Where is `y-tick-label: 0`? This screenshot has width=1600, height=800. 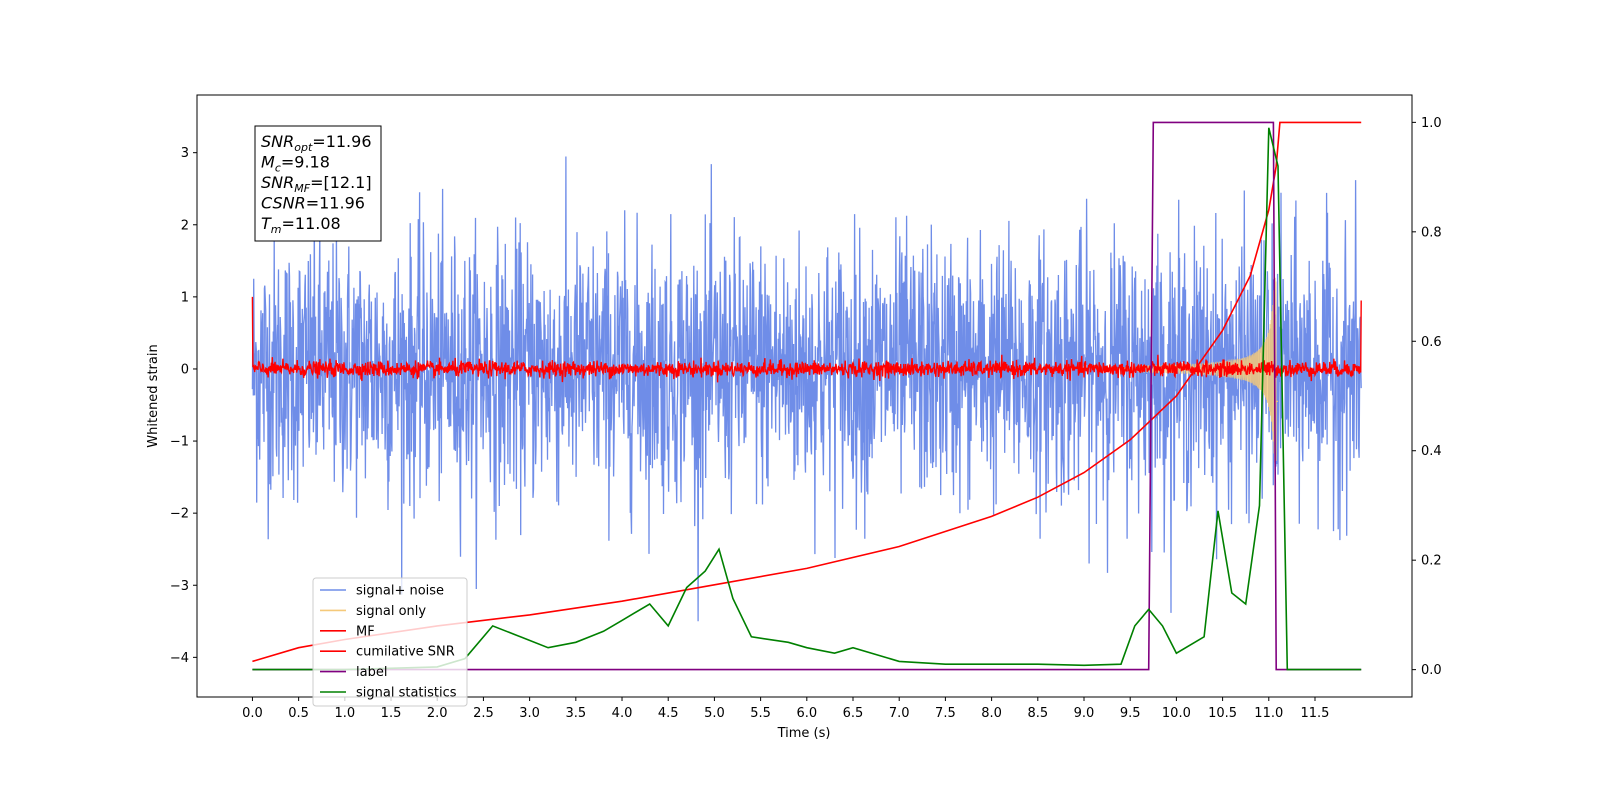
y-tick-label: 0 is located at coordinates (185, 369).